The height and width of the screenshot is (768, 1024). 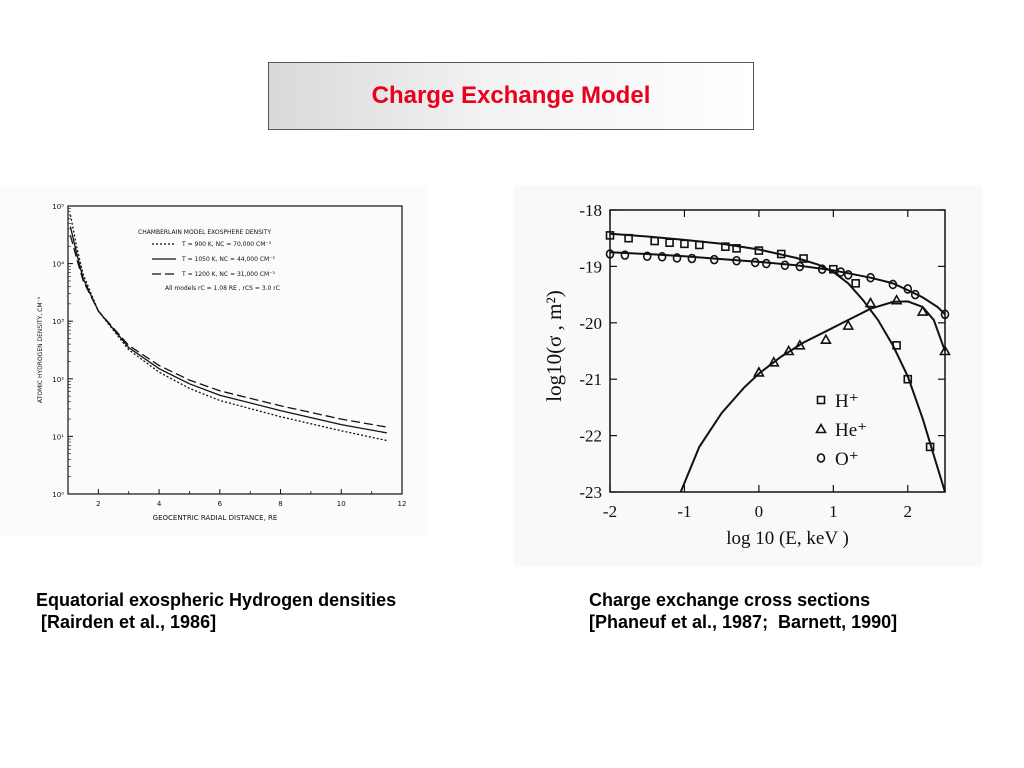 What do you see at coordinates (280, 504) in the screenshot?
I see `x-tick-label: 8` at bounding box center [280, 504].